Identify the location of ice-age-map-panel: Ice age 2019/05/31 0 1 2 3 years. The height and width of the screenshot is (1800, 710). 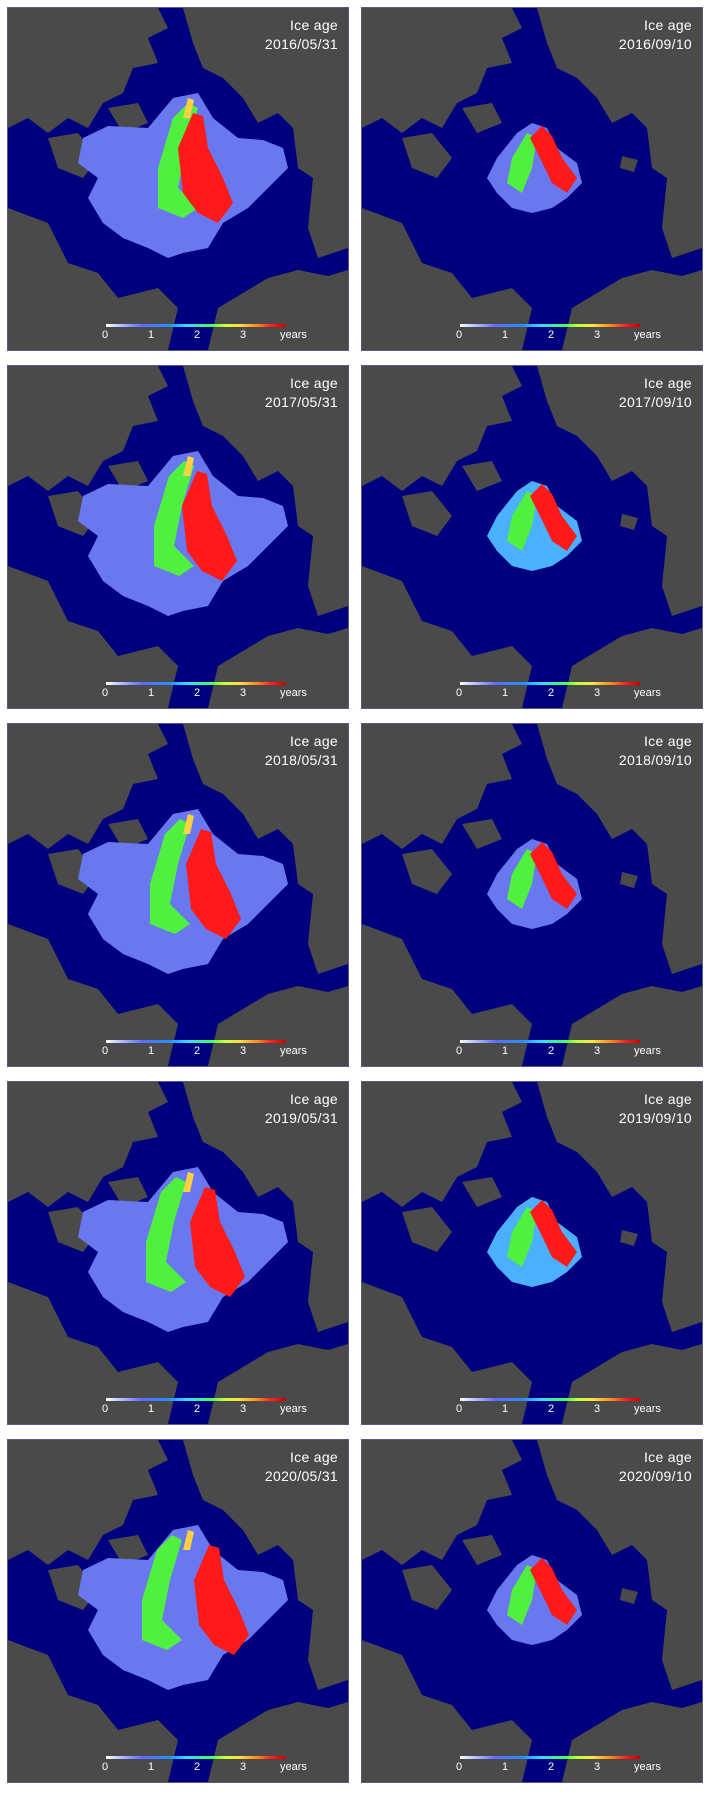
(178, 1253).